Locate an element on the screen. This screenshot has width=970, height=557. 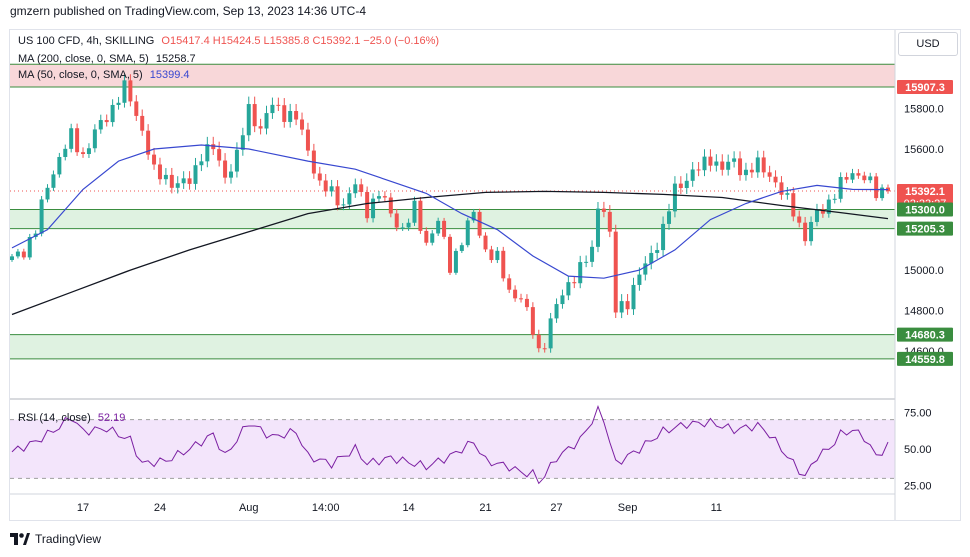
legend-symbol: US 100 CFD, 4h, SKILLING is located at coordinates (86, 41).